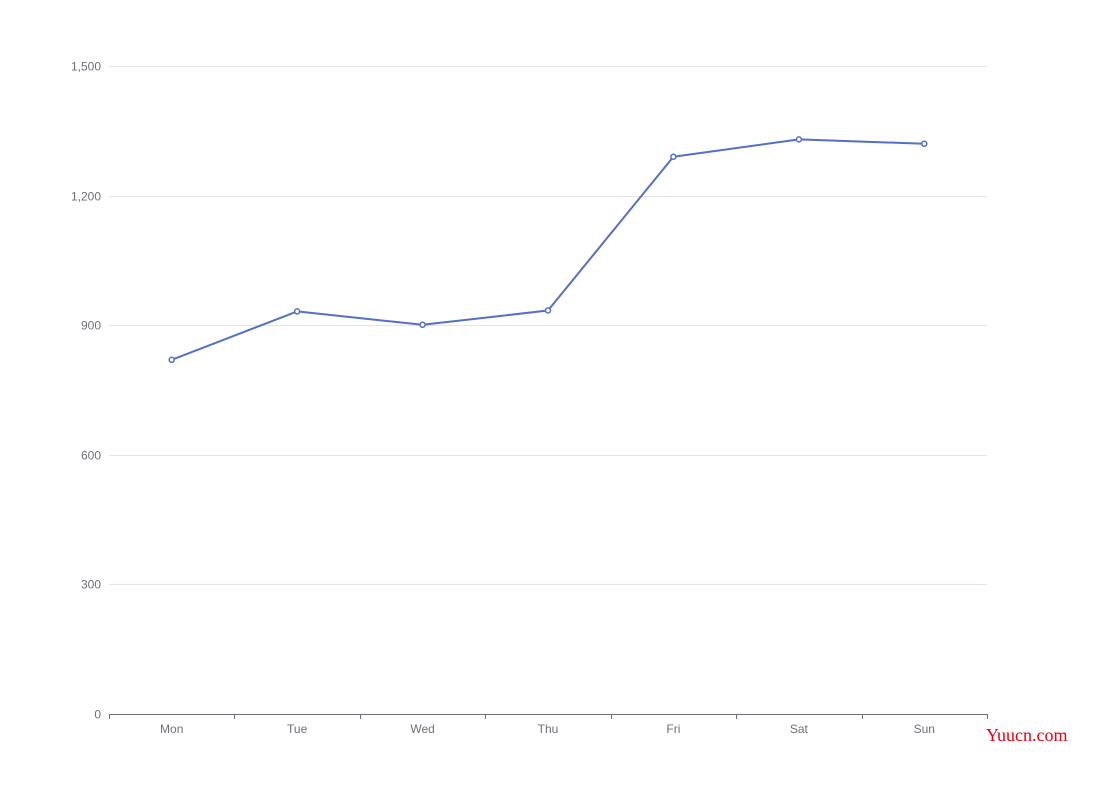  Describe the element at coordinates (91, 456) in the screenshot. I see `y-tick-label: 600` at that location.